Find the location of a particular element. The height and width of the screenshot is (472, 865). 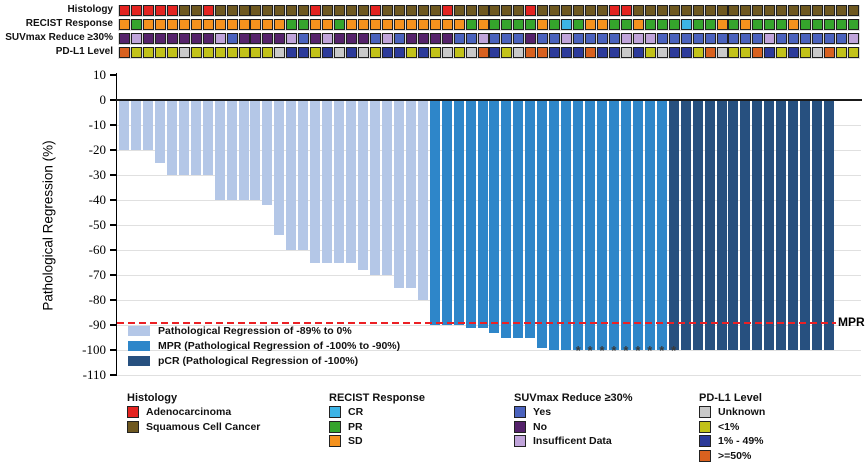

mpr-reference-line is located at coordinates (476, 323).